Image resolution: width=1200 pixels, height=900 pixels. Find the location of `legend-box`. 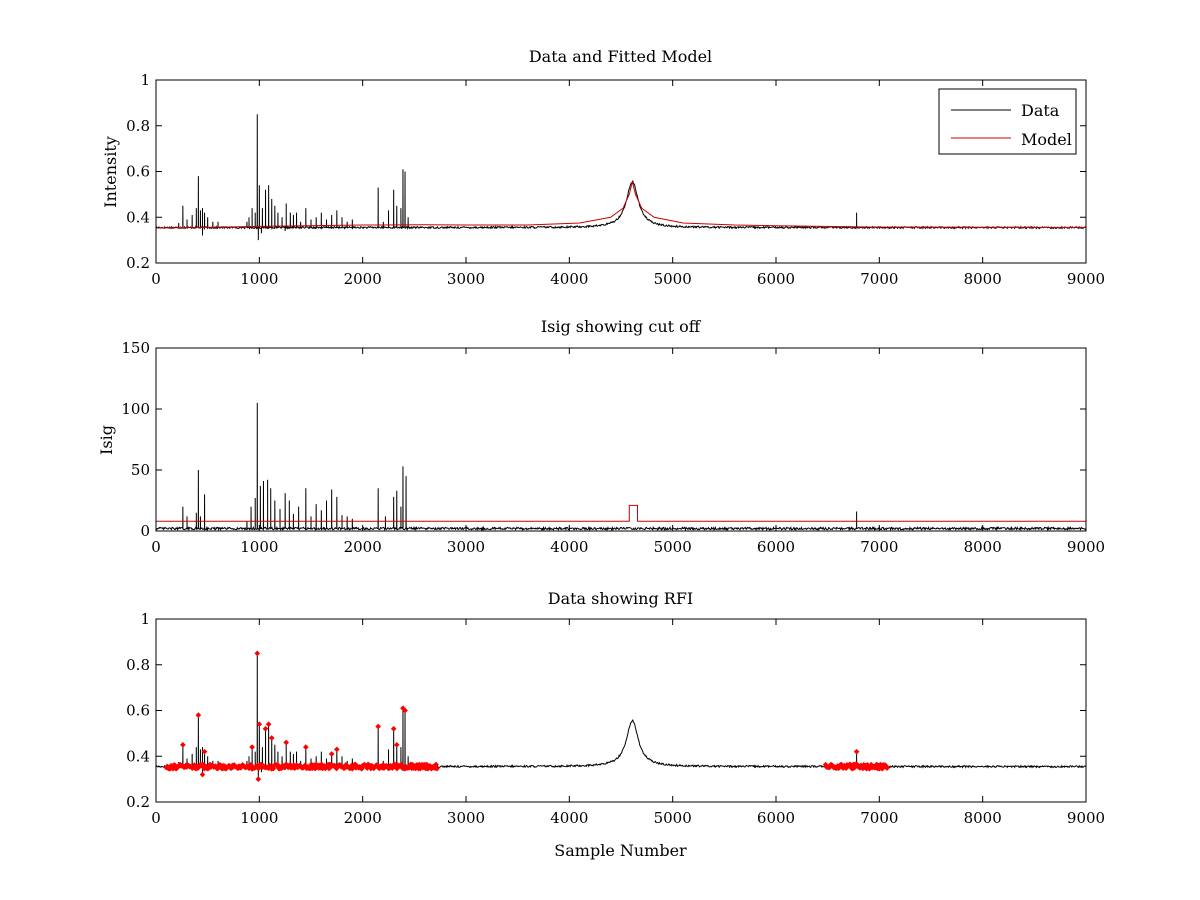

legend-box is located at coordinates (1007, 121).